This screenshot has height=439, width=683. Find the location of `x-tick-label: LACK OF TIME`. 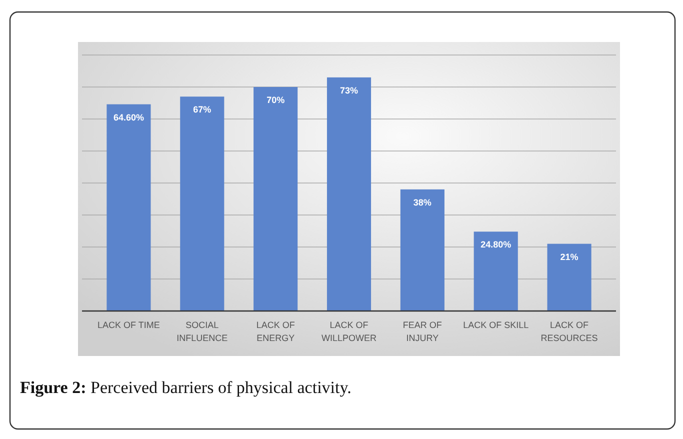

x-tick-label: LACK OF TIME is located at coordinates (129, 325).